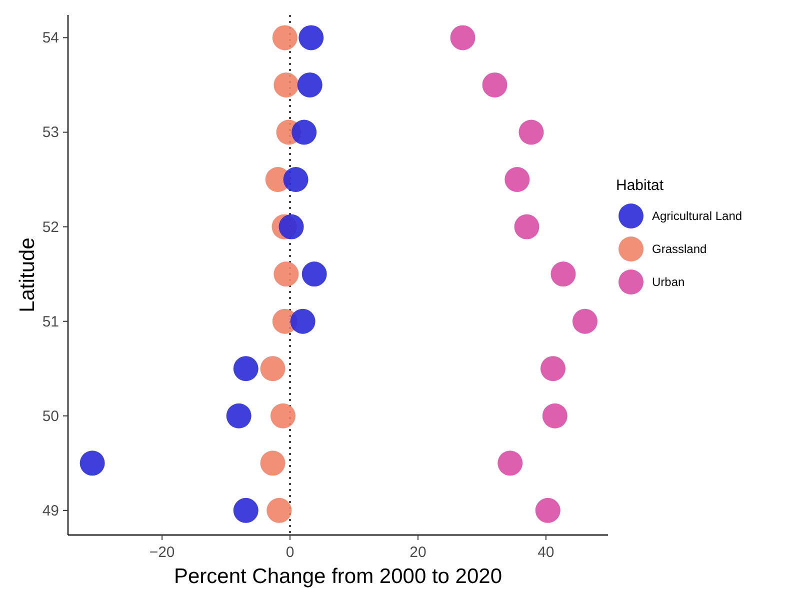 This screenshot has width=788, height=590. What do you see at coordinates (679, 249) in the screenshot?
I see `legend-label: Grassland` at bounding box center [679, 249].